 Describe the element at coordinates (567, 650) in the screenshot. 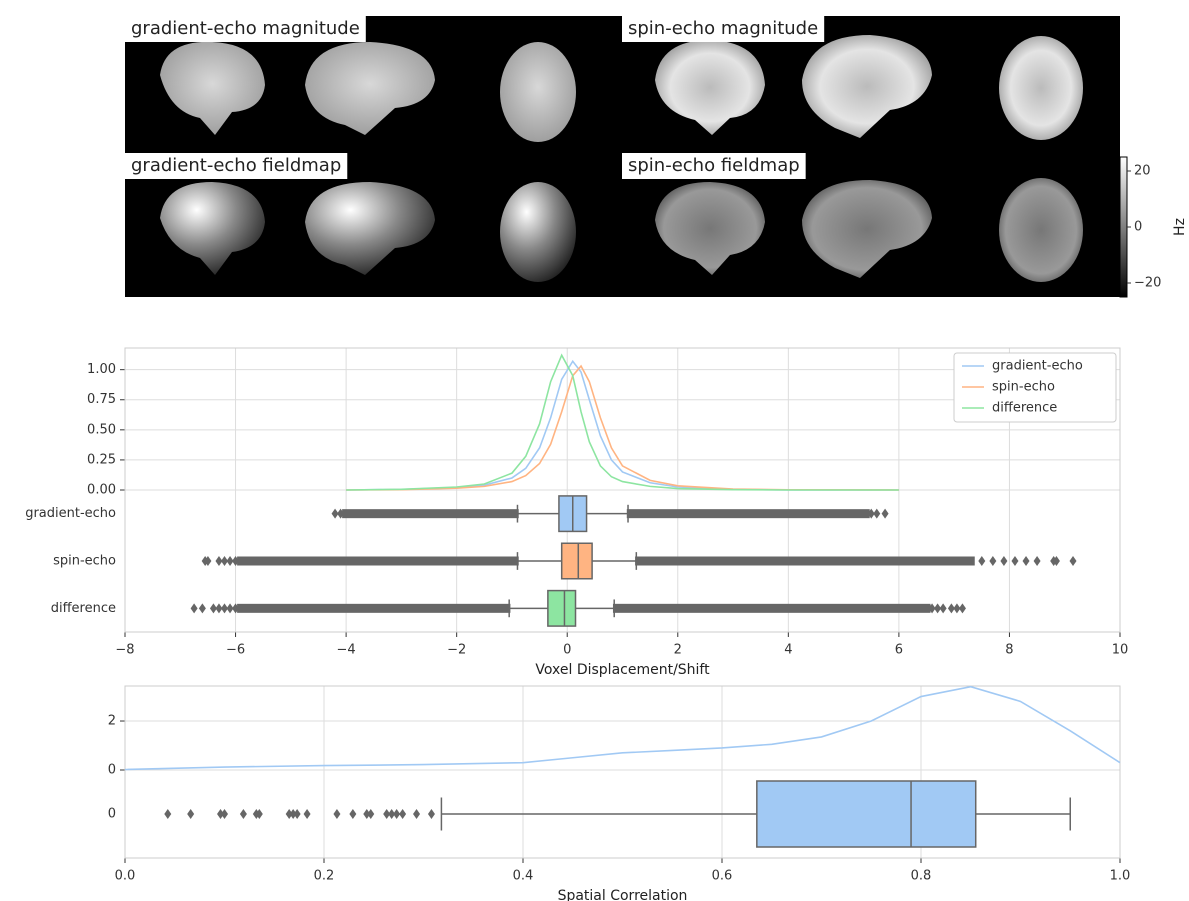

I see `x-tick-label: 0` at that location.